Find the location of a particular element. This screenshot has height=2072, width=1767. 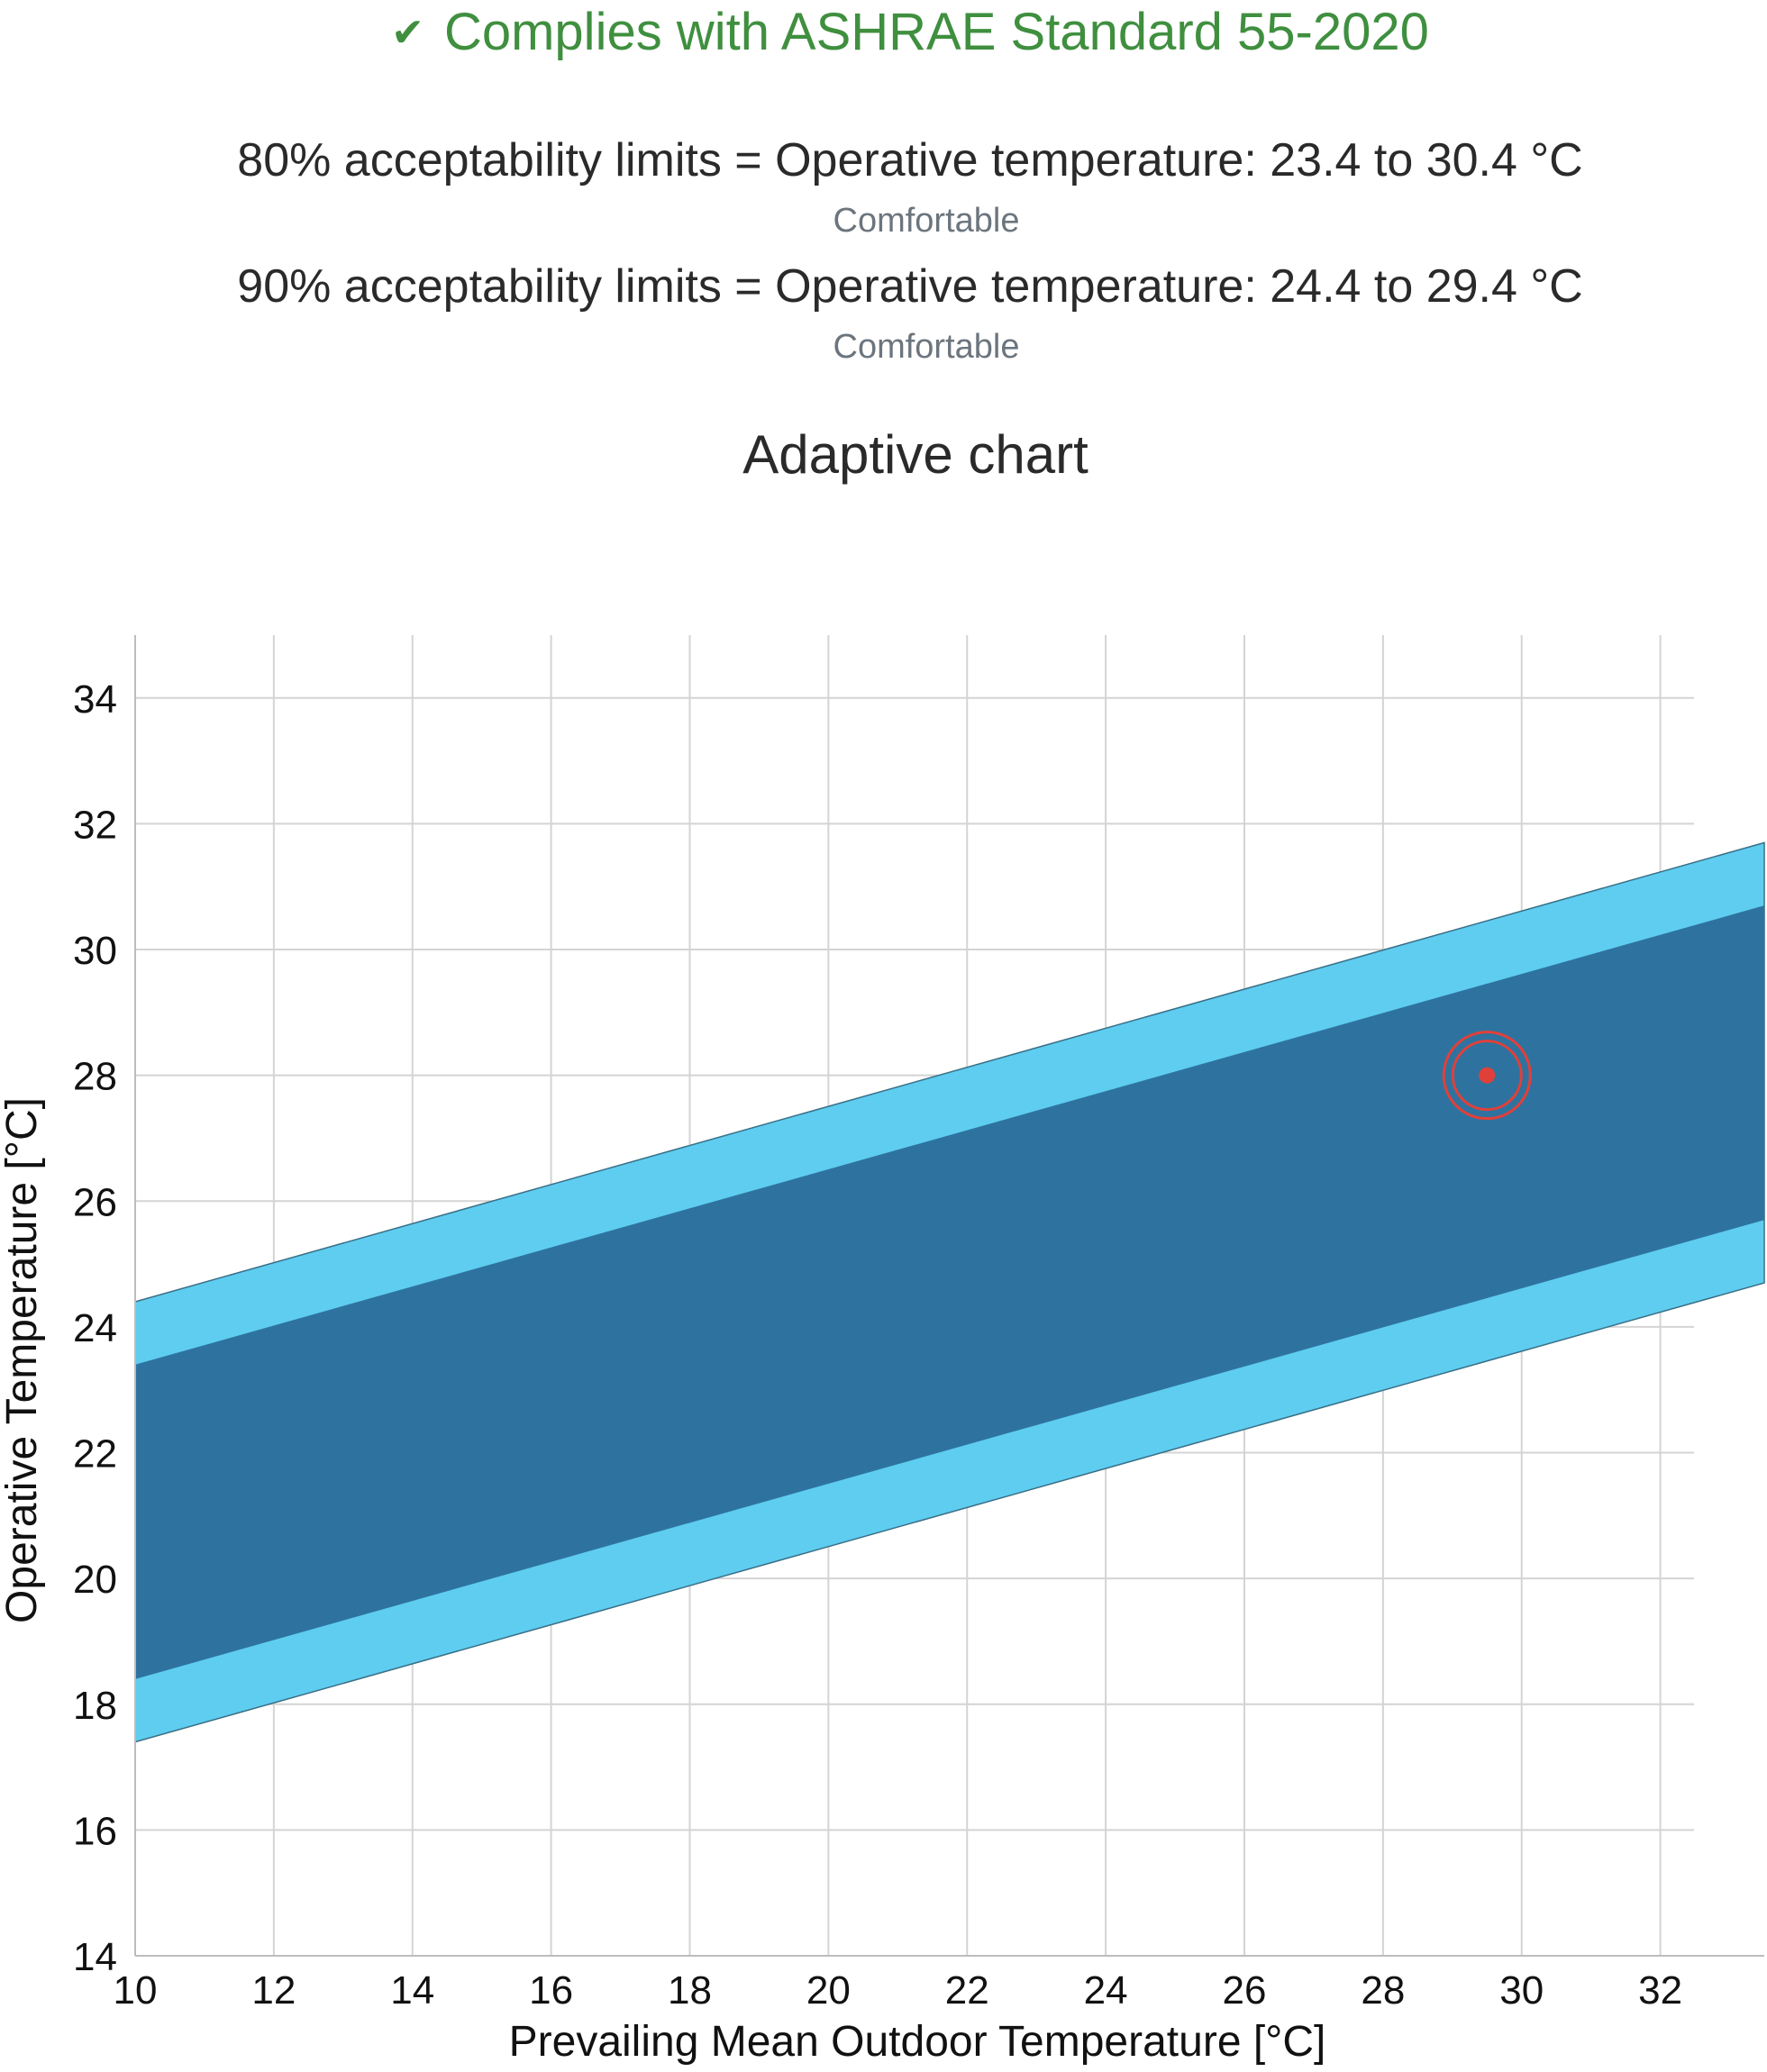

compliance-status: ✔ Complies with ASHRAE Standard 55-2020 is located at coordinates (883, 32).